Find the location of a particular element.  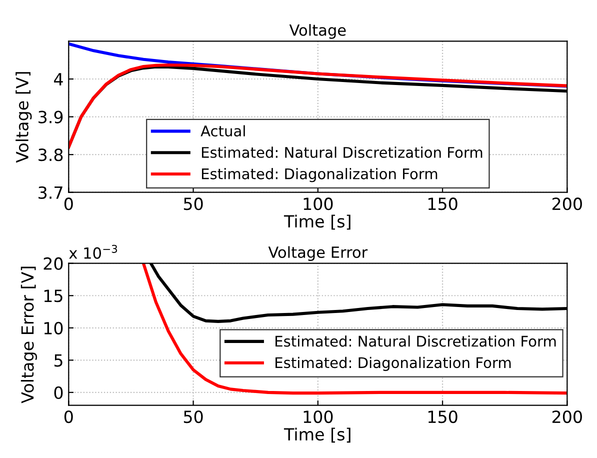

chart-title: Voltage is located at coordinates (317, 31).